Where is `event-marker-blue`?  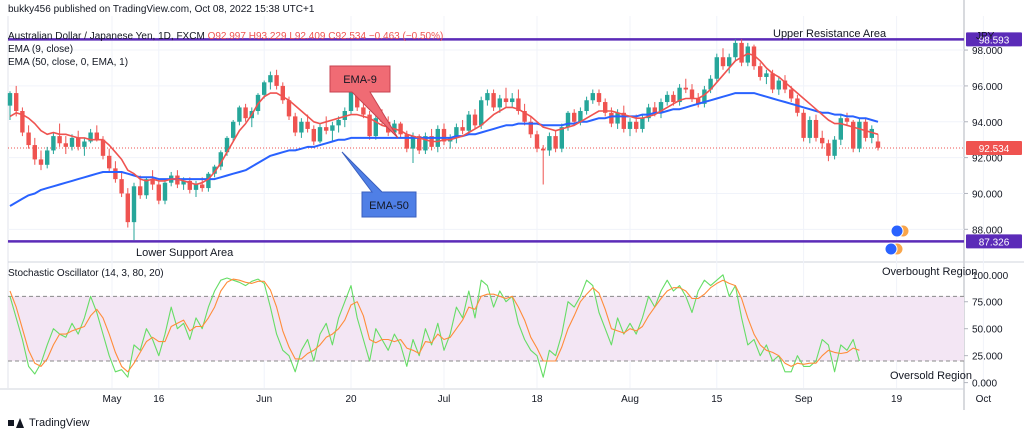
event-marker-blue is located at coordinates (891, 249).